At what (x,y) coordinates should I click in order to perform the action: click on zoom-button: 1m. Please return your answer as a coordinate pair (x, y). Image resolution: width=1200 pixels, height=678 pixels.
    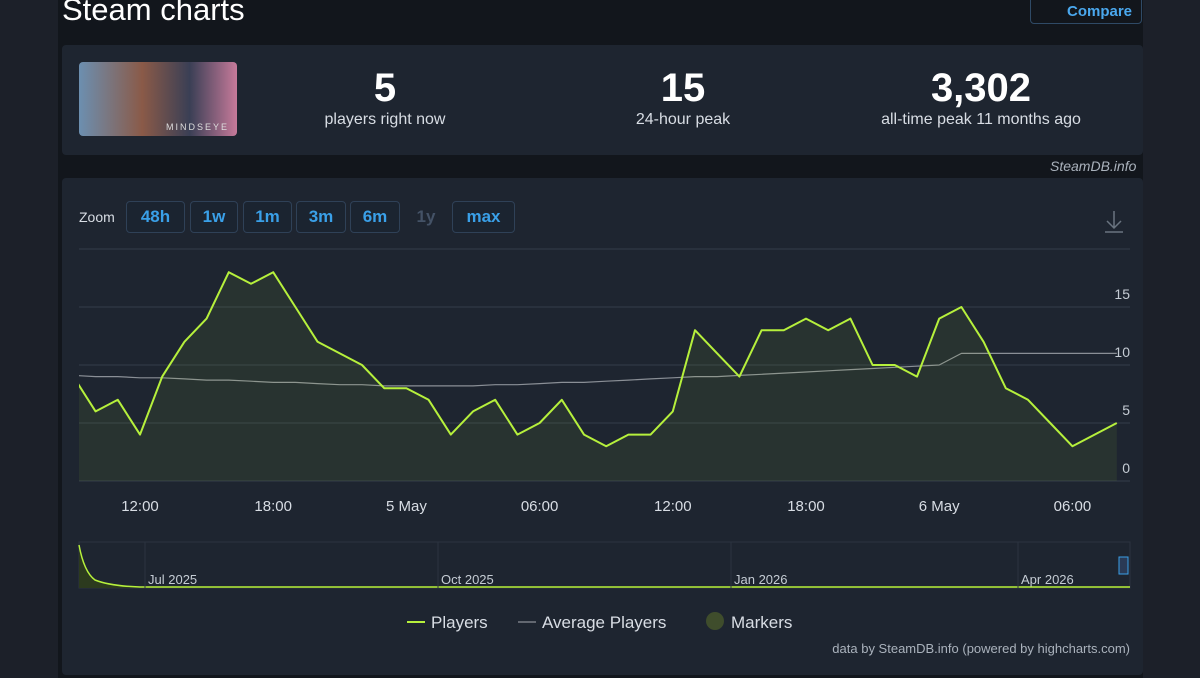
    Looking at the image, I should click on (267, 217).